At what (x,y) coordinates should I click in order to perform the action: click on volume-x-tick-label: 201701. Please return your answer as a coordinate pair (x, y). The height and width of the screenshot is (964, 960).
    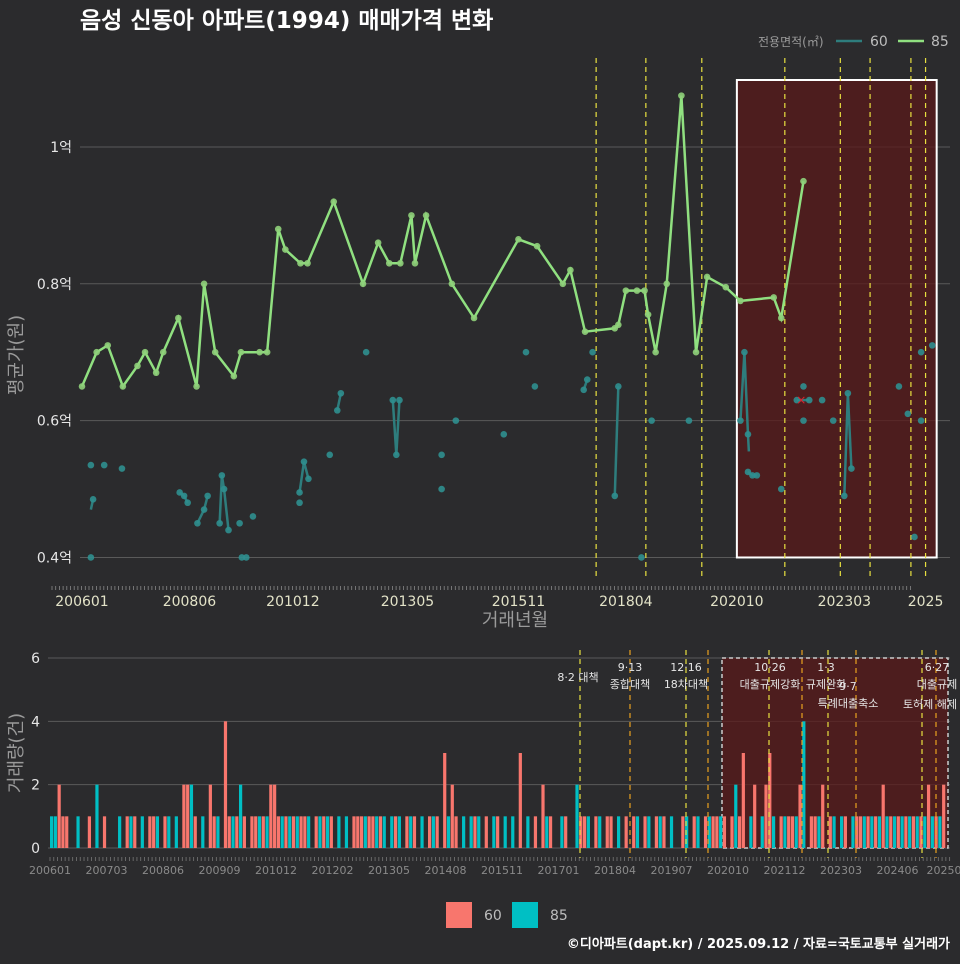
    Looking at the image, I should click on (559, 870).